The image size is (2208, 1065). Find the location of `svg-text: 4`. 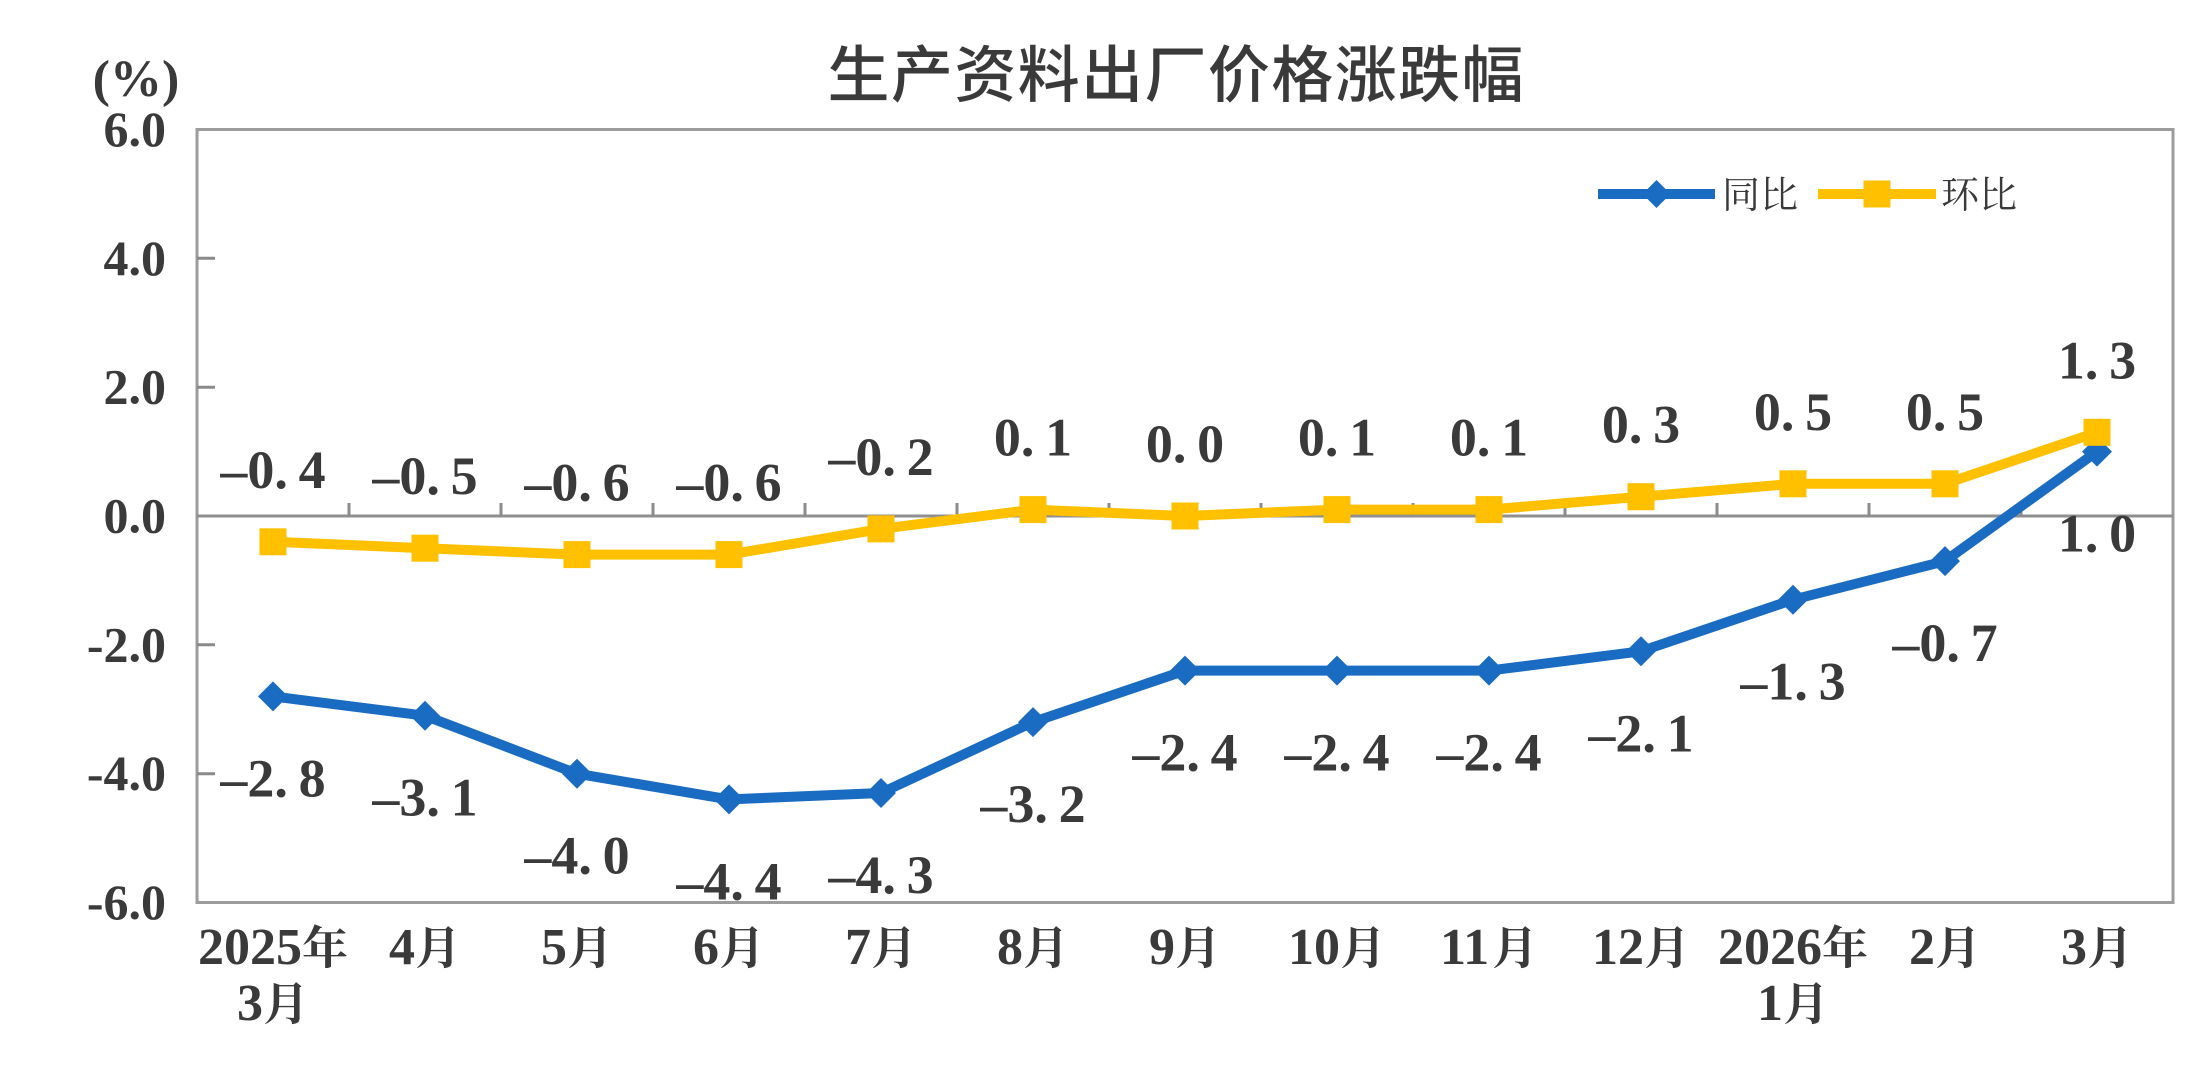

svg-text: 4 is located at coordinates (402, 947).